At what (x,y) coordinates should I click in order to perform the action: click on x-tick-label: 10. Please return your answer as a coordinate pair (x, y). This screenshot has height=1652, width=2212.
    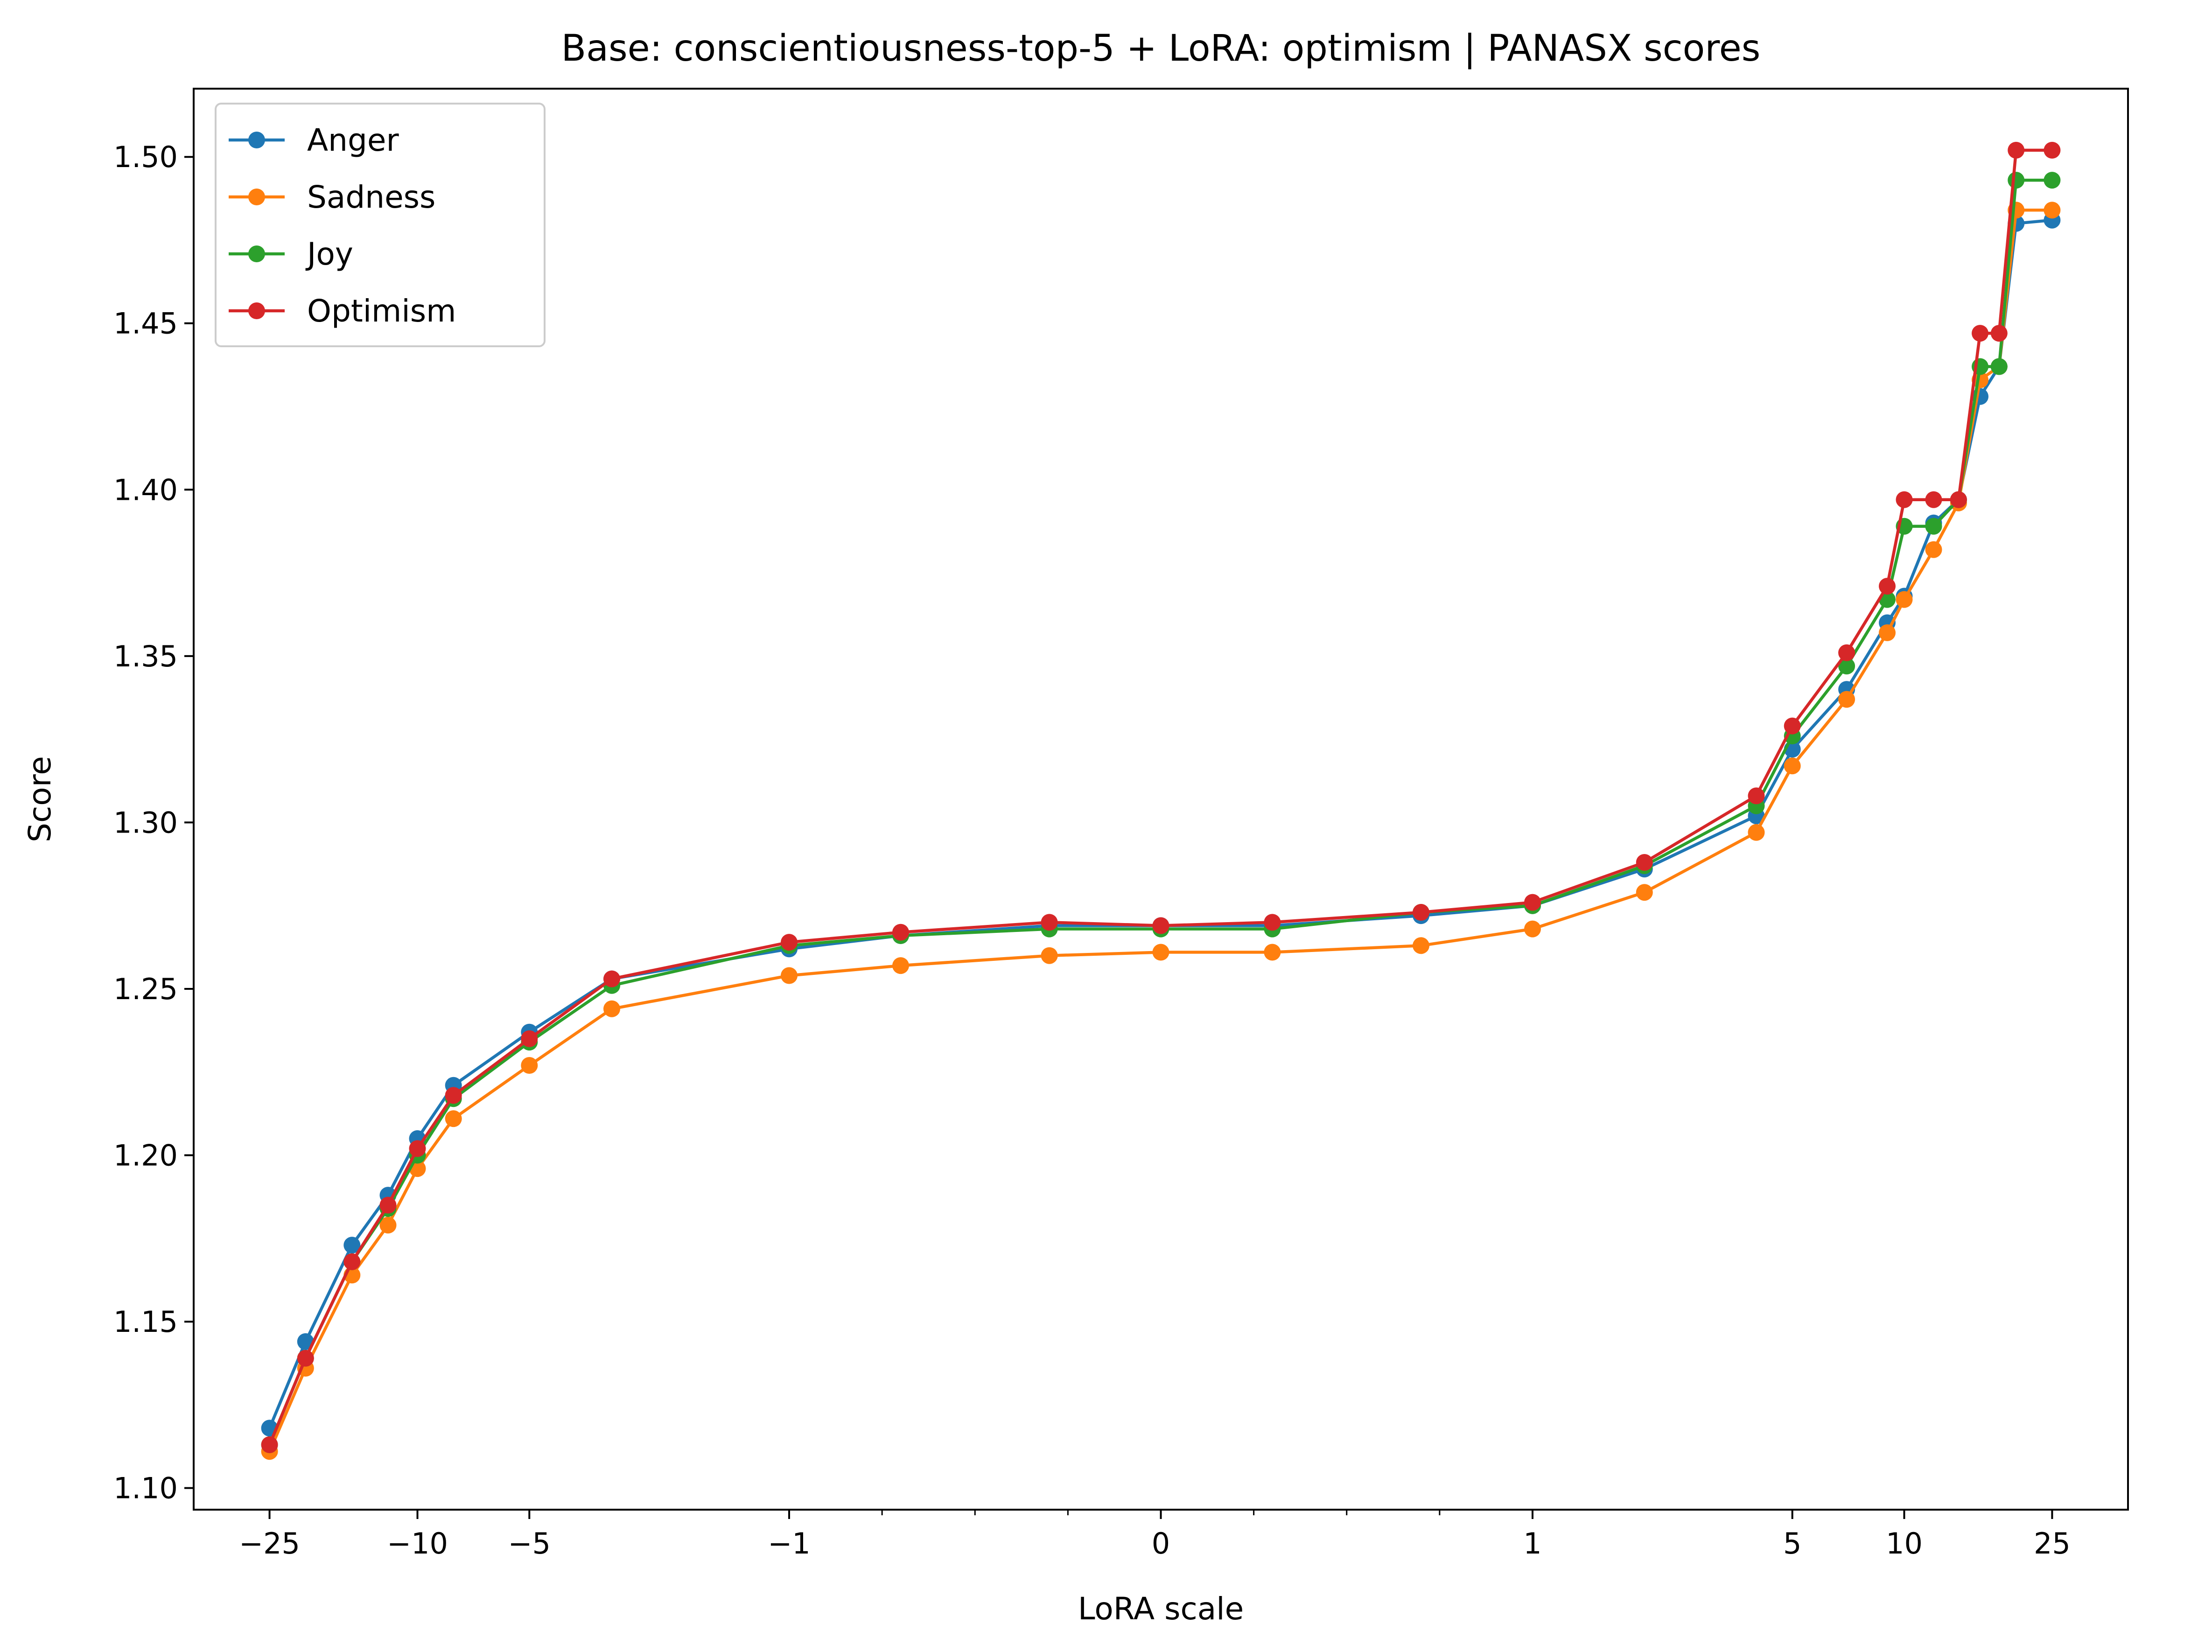
    Looking at the image, I should click on (1904, 1543).